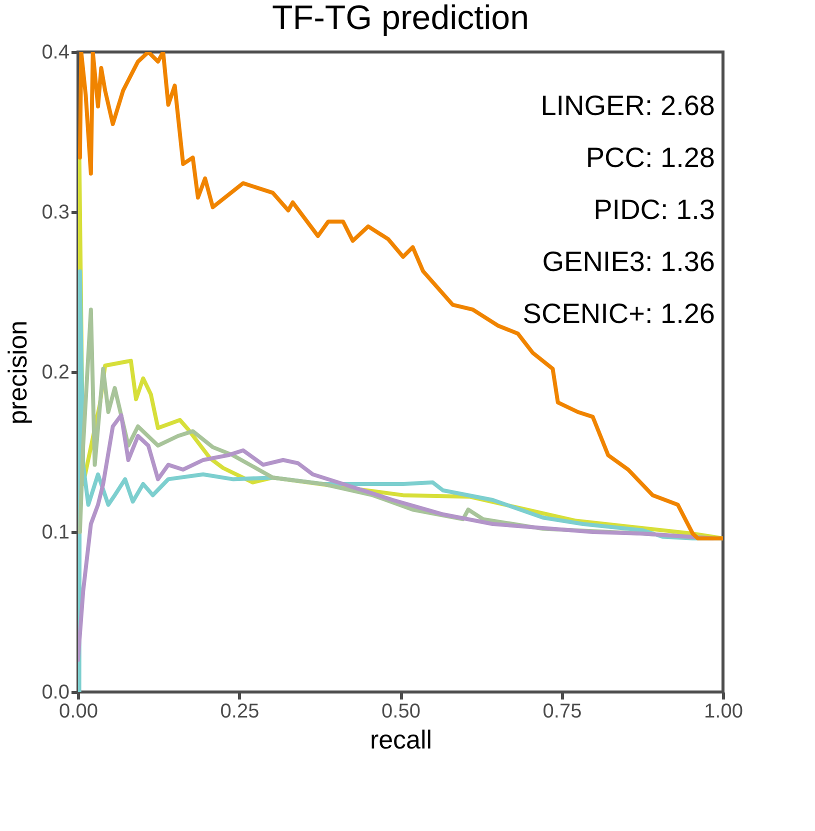  I want to click on x-tick-label: 1.00, so click(723, 711).